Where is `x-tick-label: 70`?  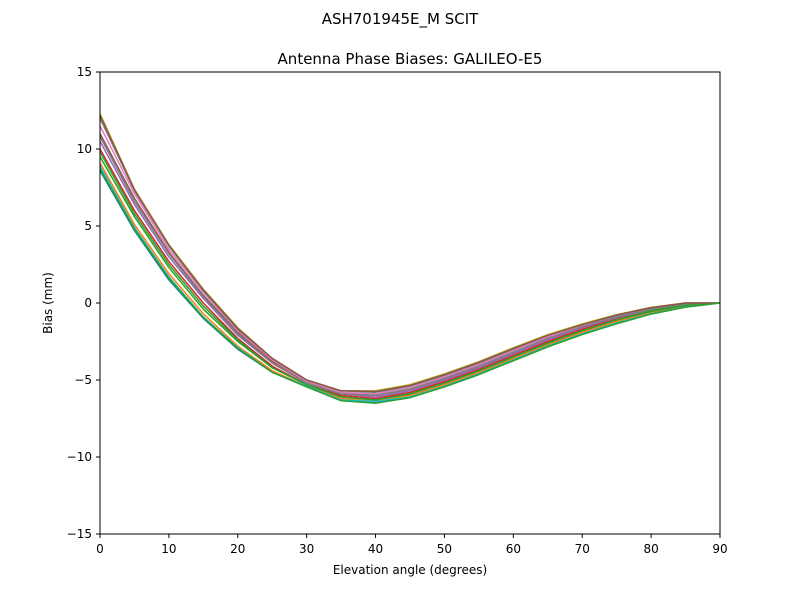 x-tick-label: 70 is located at coordinates (582, 549).